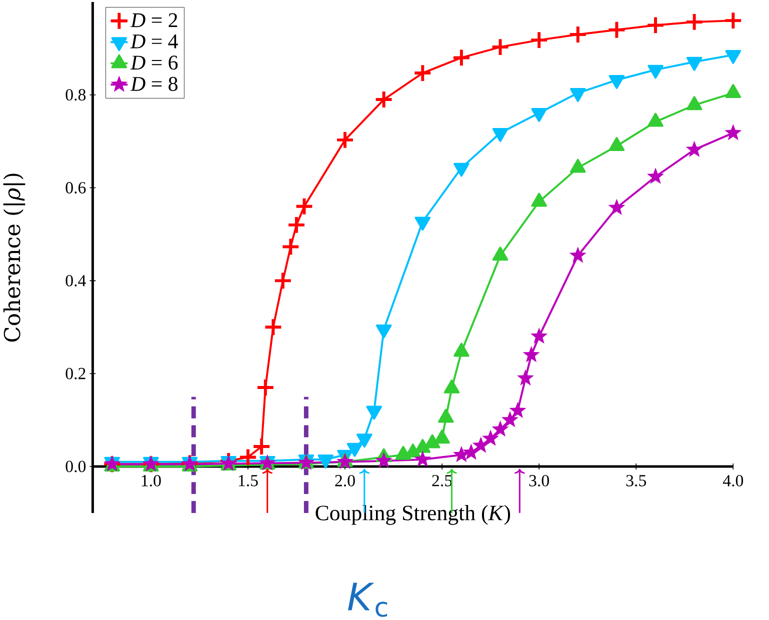 This screenshot has height=620, width=769. Describe the element at coordinates (636, 480) in the screenshot. I see `x-tick-label: 3.5` at that location.